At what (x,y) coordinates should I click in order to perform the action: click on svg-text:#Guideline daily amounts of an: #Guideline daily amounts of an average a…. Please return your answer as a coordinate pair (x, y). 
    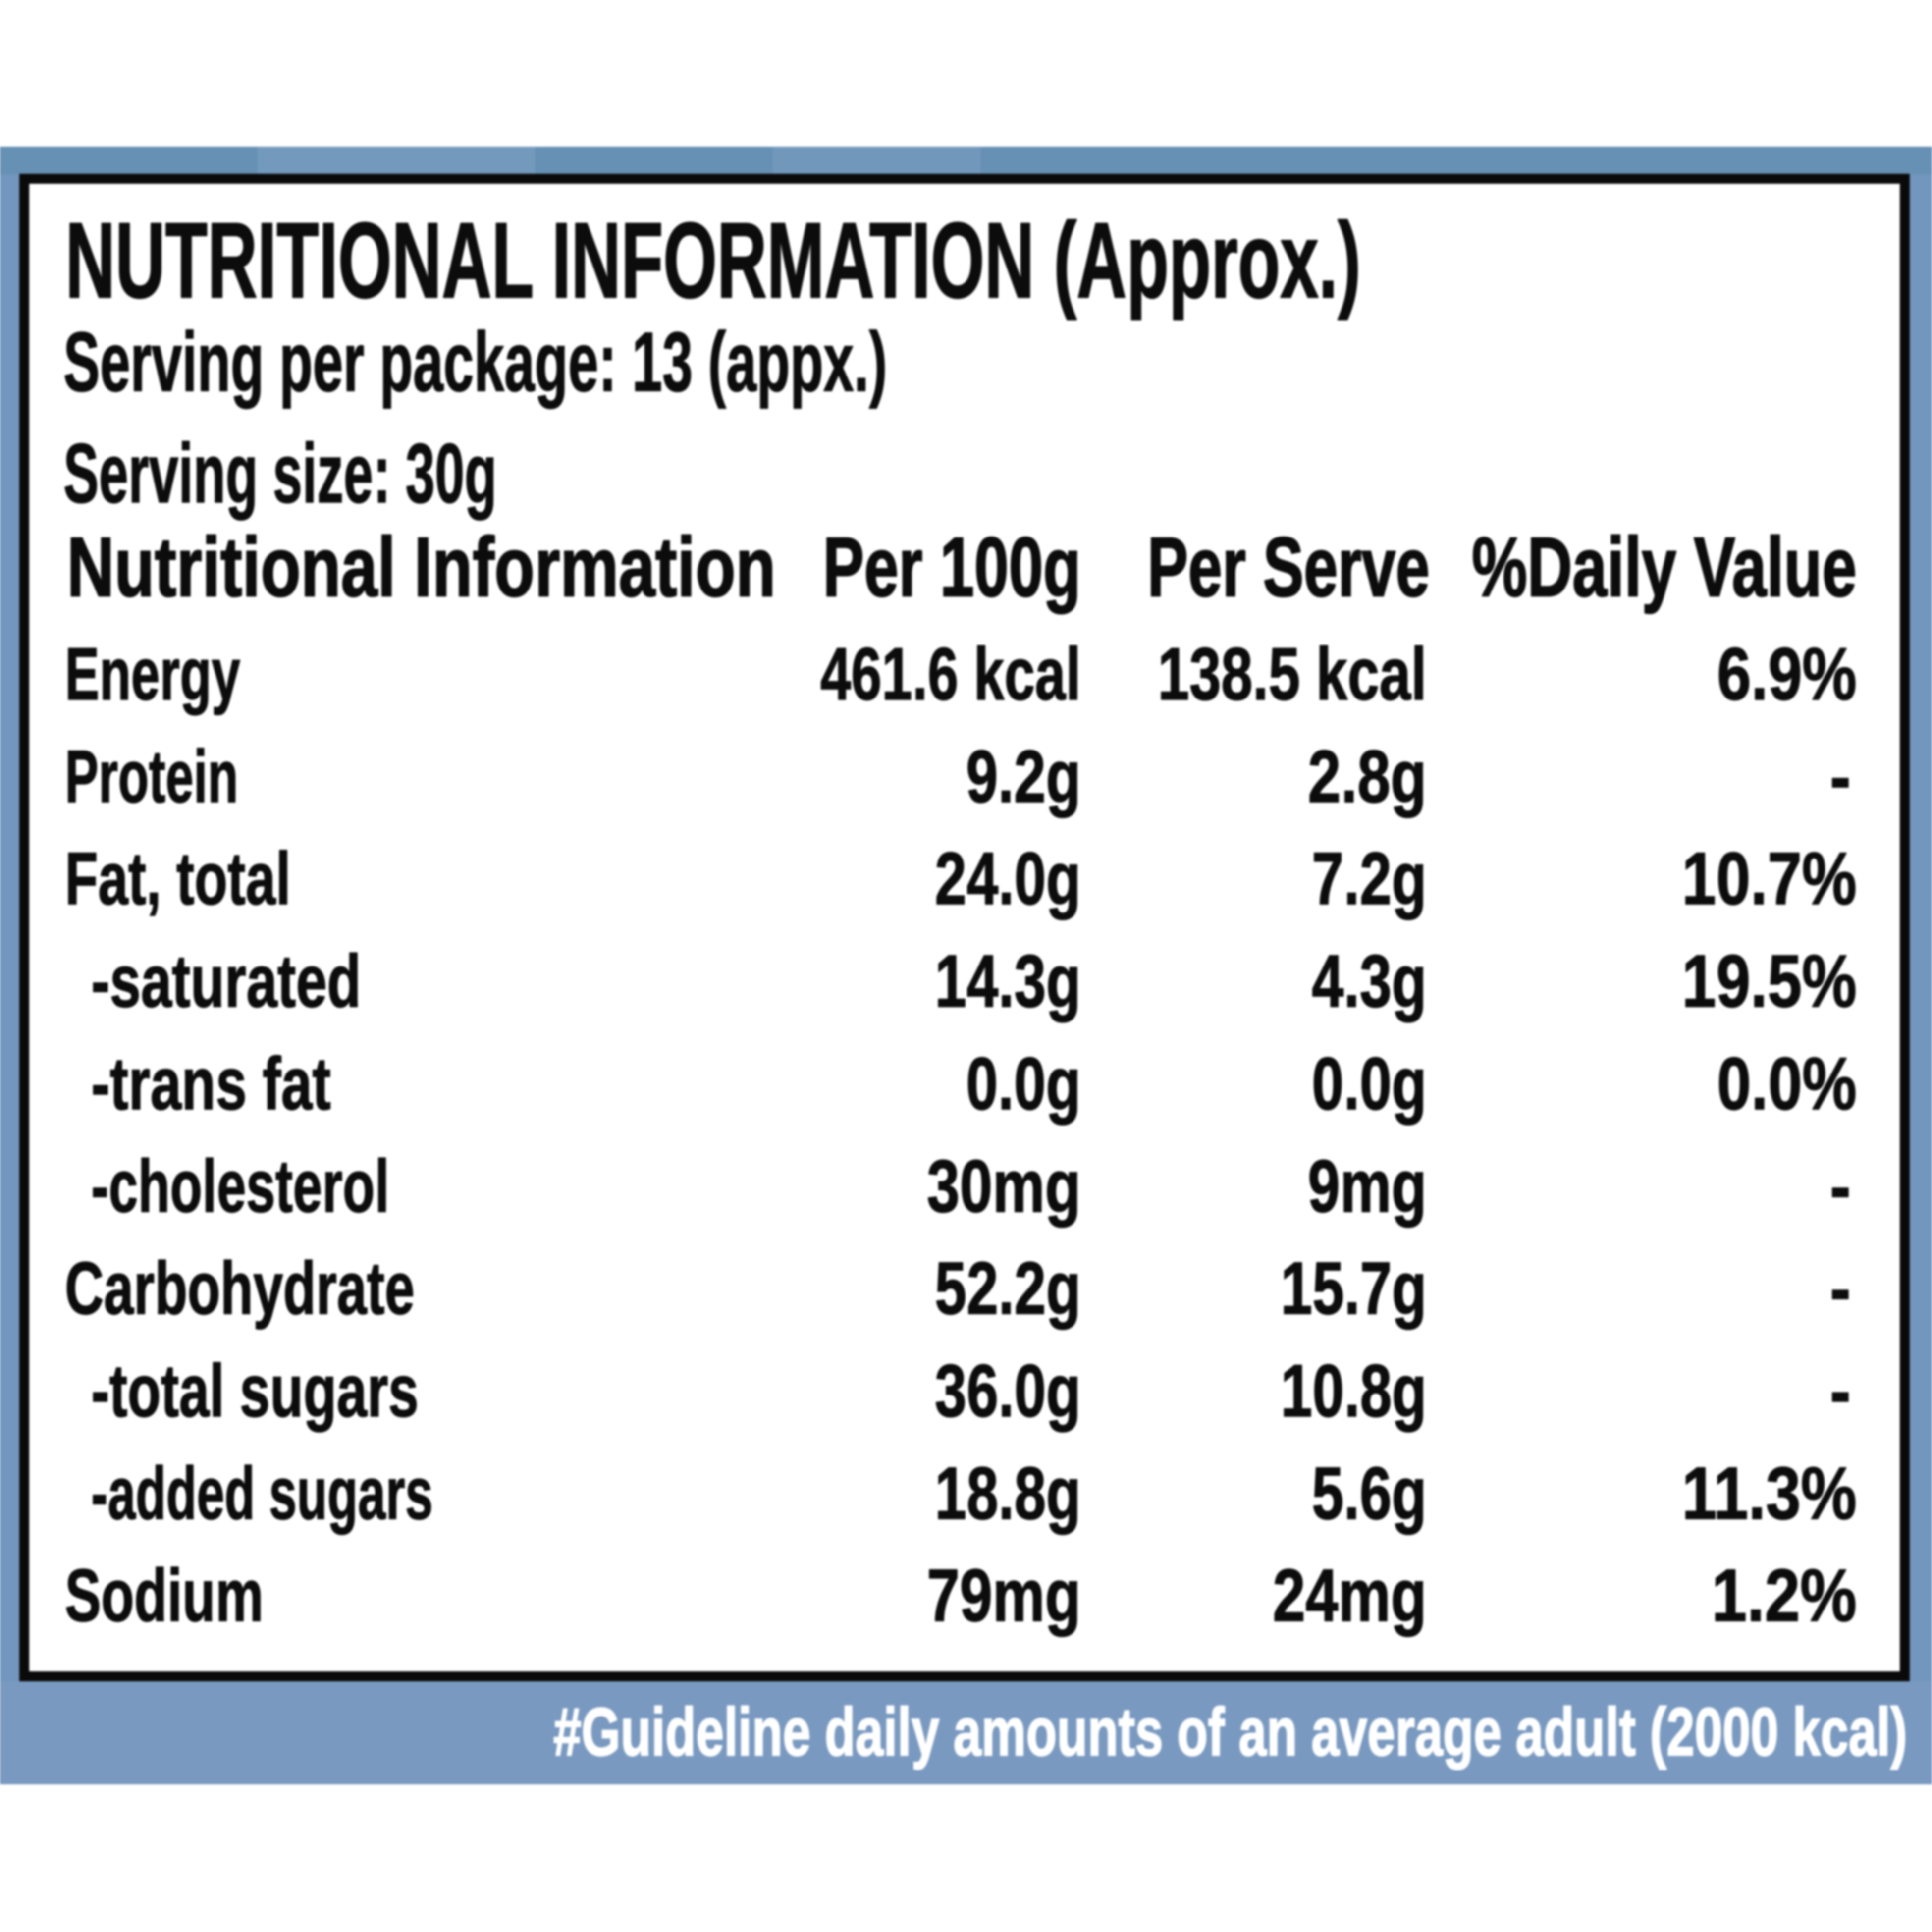
    Looking at the image, I should click on (1230, 1732).